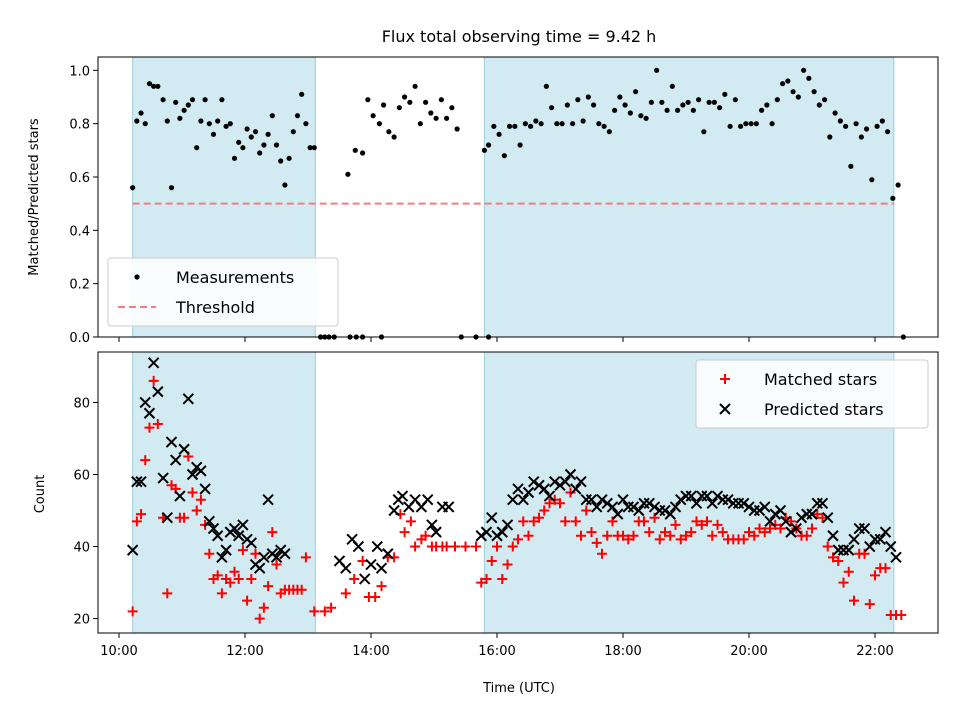  What do you see at coordinates (79, 125) in the screenshot?
I see `y-tick-label-0-4: 0.8` at bounding box center [79, 125].